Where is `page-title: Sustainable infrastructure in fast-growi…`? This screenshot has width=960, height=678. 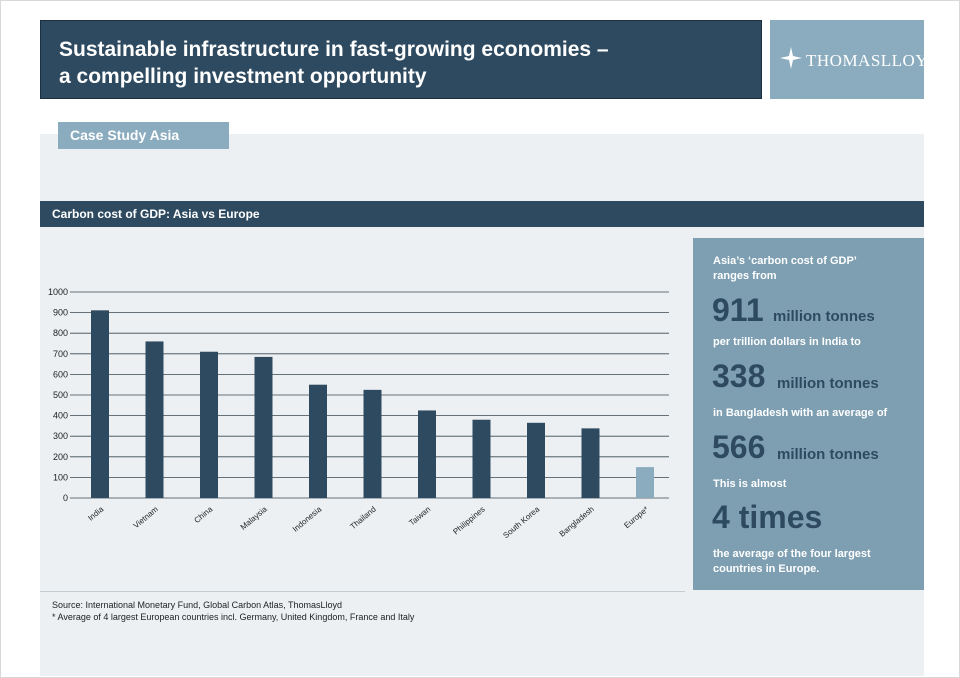
page-title: Sustainable infrastructure in fast-growi… is located at coordinates (334, 63).